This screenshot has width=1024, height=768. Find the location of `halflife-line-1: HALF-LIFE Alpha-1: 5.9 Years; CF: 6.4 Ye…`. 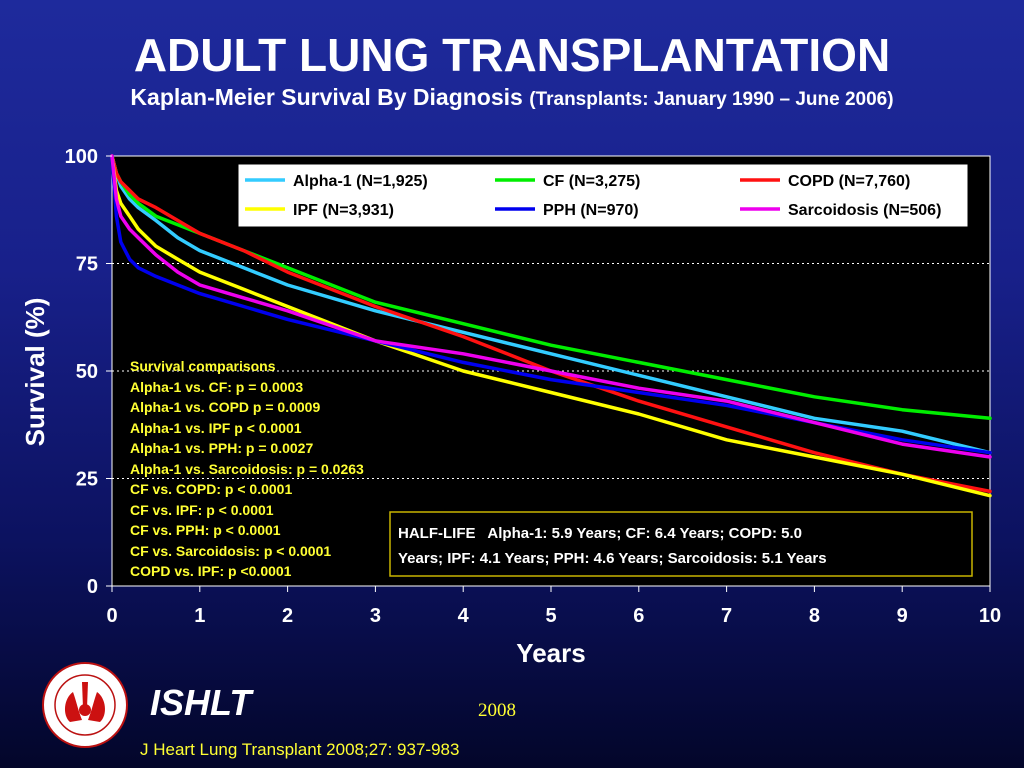

halflife-line-1: HALF-LIFE Alpha-1: 5.9 Years; CF: 6.4 Ye… is located at coordinates (600, 533).